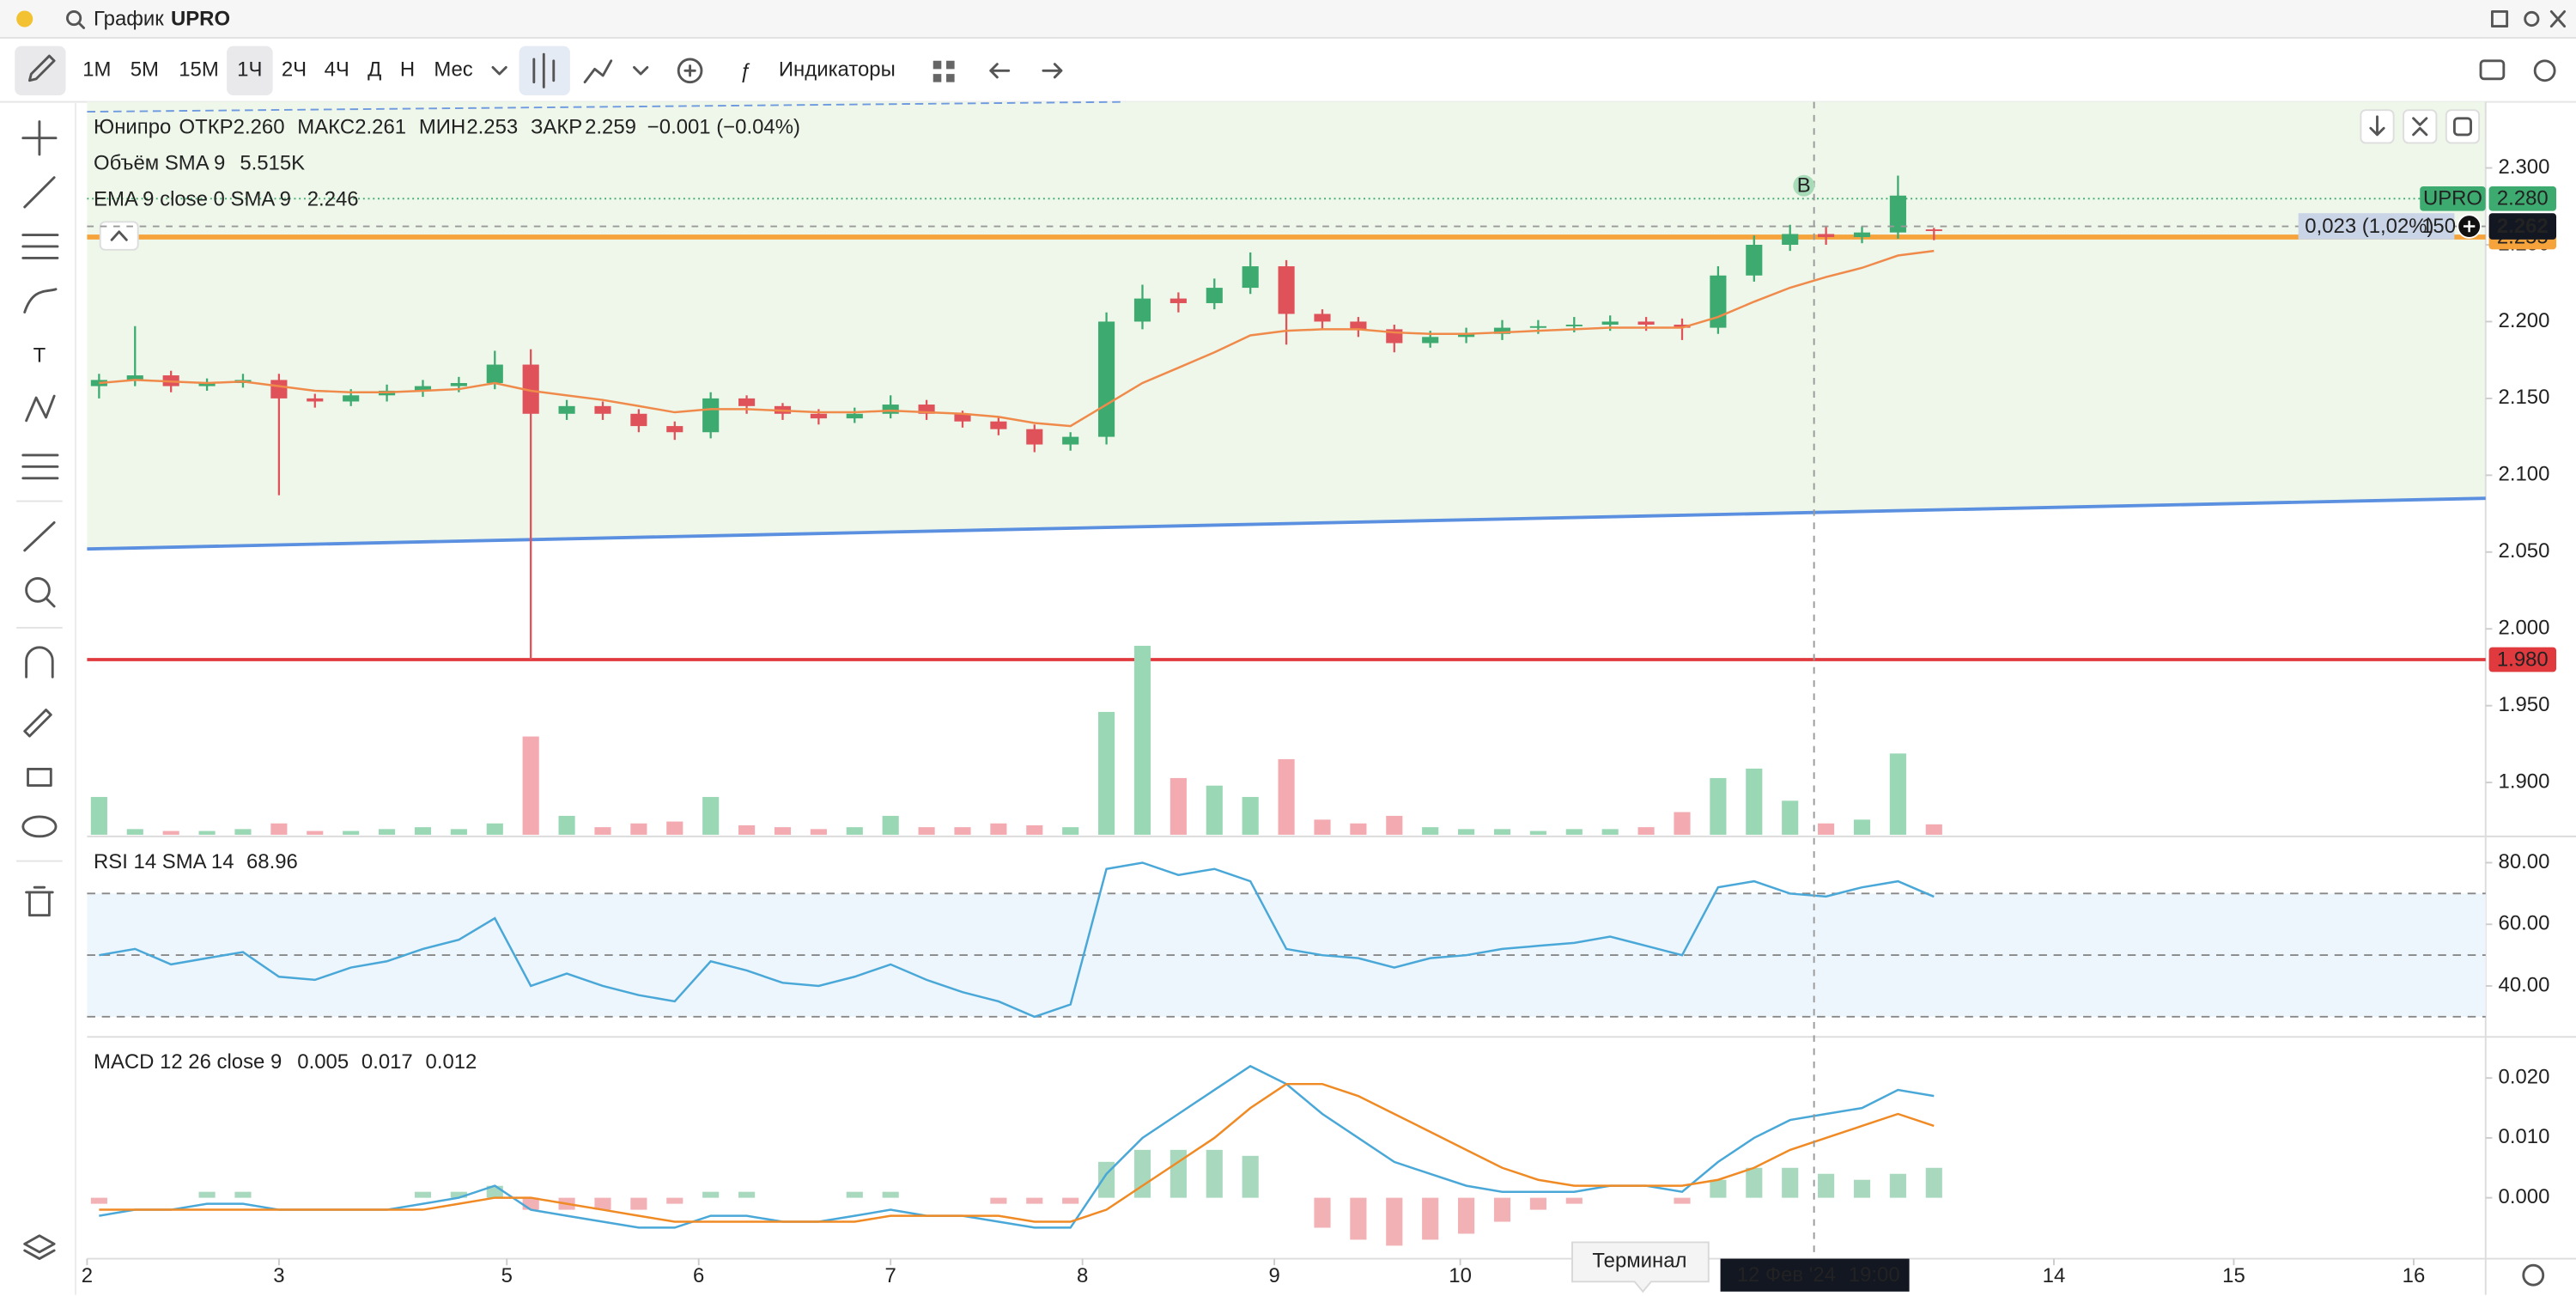 This screenshot has height=1296, width=2576. What do you see at coordinates (570, 71) in the screenshot?
I see `chevron` at bounding box center [570, 71].